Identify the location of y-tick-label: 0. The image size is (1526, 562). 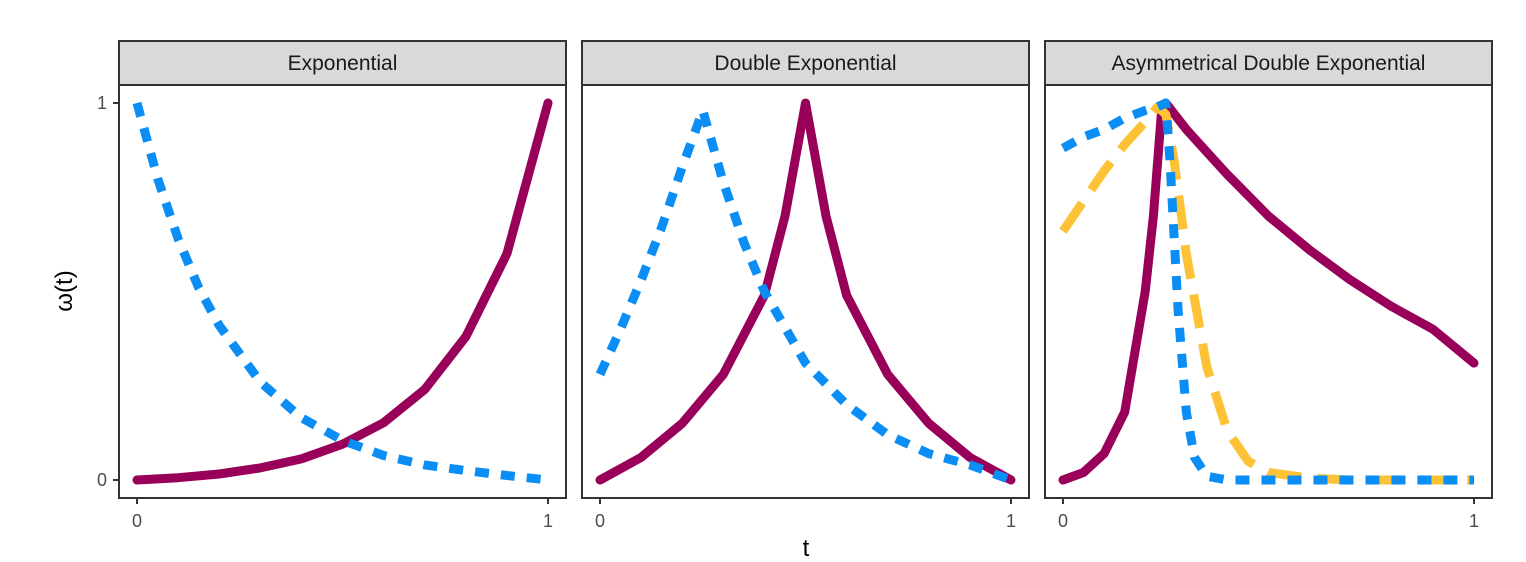
(102, 480).